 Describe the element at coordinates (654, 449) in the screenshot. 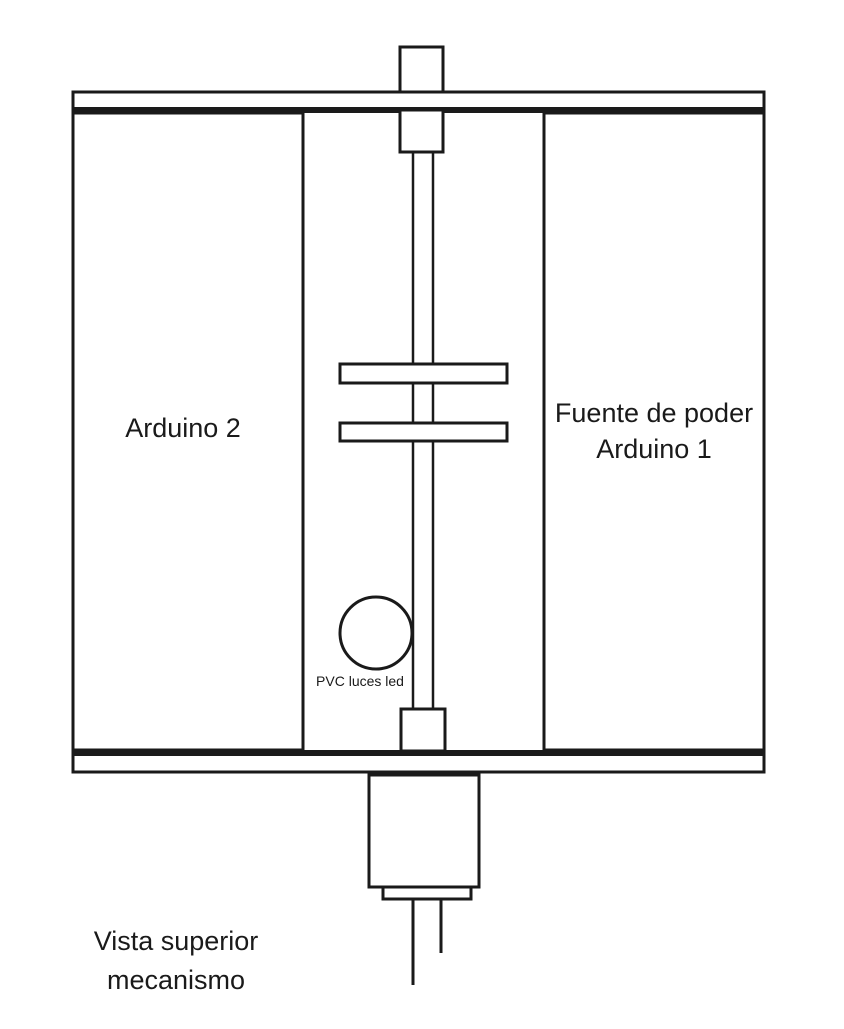

I see `power-supply-label-line2: Arduino 1` at that location.